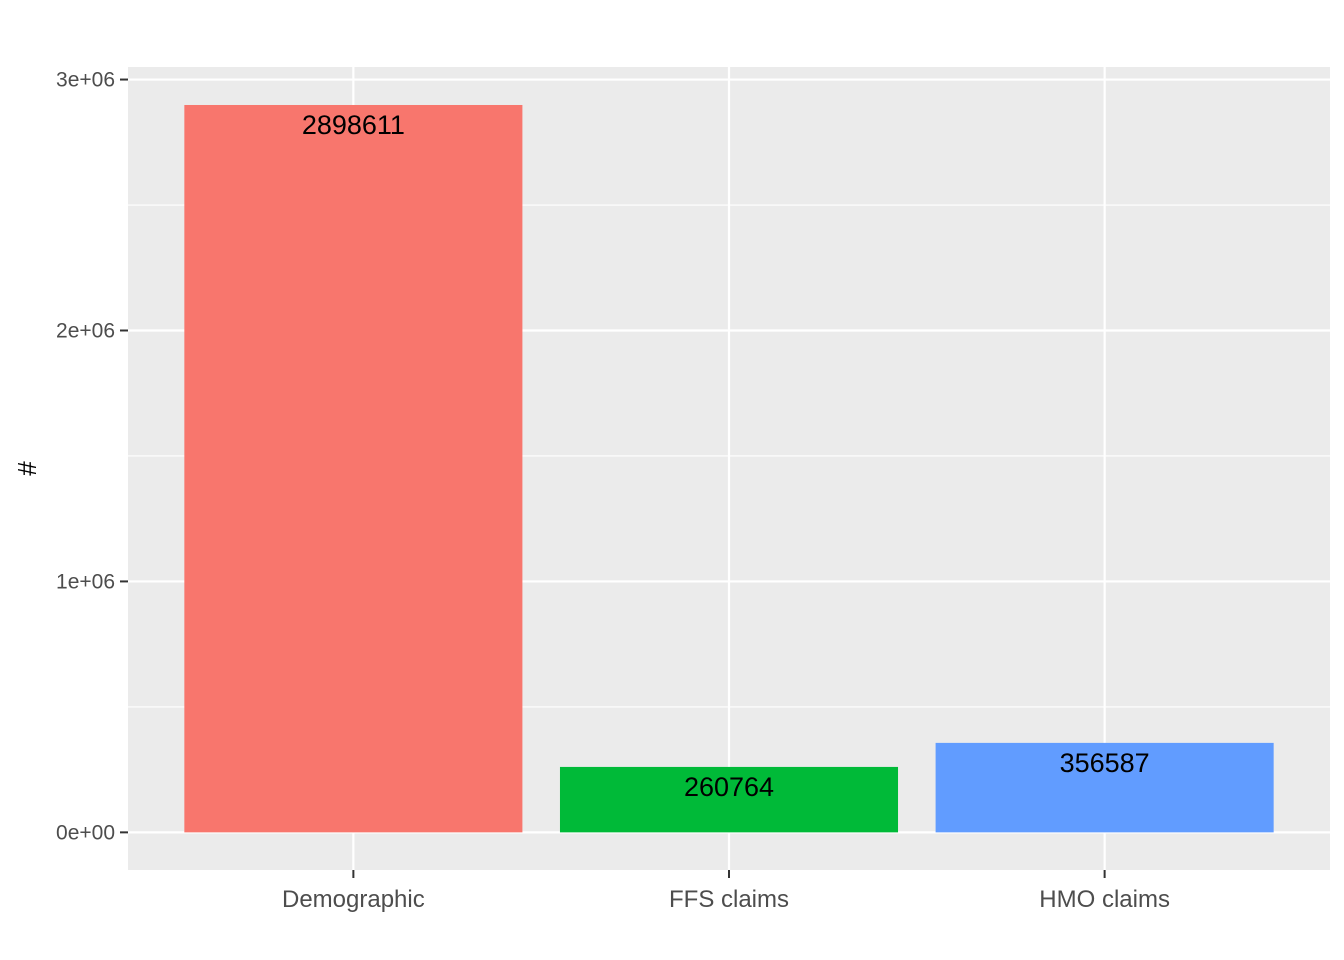  I want to click on x-axis: Demographic FFS claims HMO claims, so click(726, 891).